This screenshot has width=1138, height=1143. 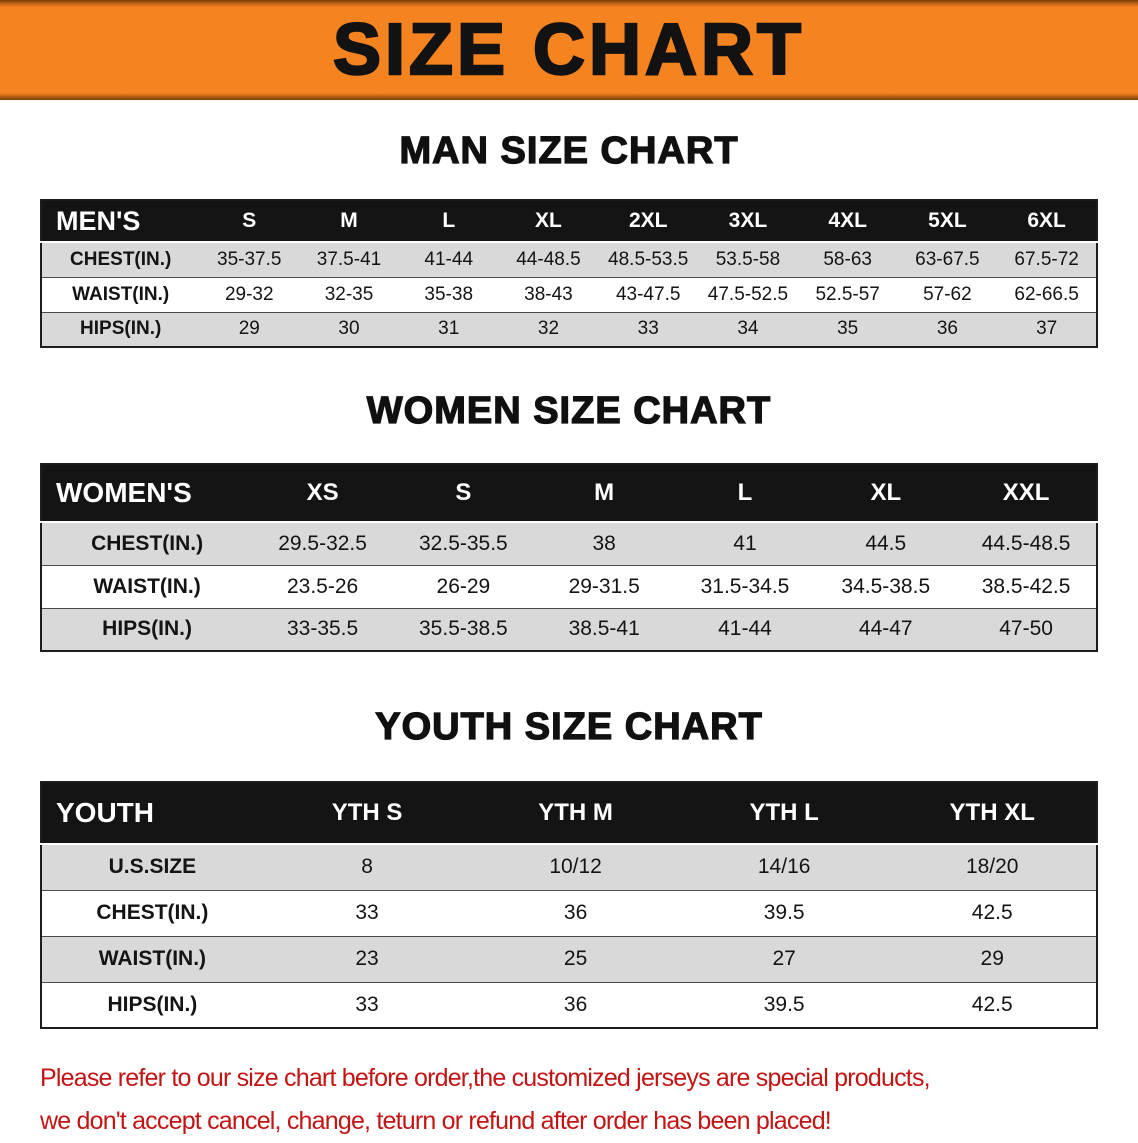 What do you see at coordinates (448, 294) in the screenshot?
I see `size-value: 35-38` at bounding box center [448, 294].